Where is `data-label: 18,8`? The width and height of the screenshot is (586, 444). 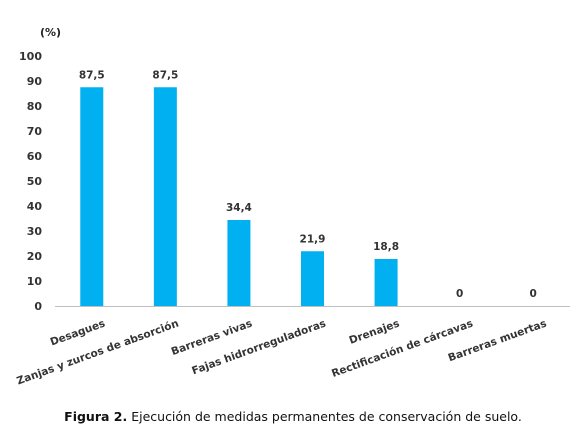
data-label: 18,8 is located at coordinates (386, 247).